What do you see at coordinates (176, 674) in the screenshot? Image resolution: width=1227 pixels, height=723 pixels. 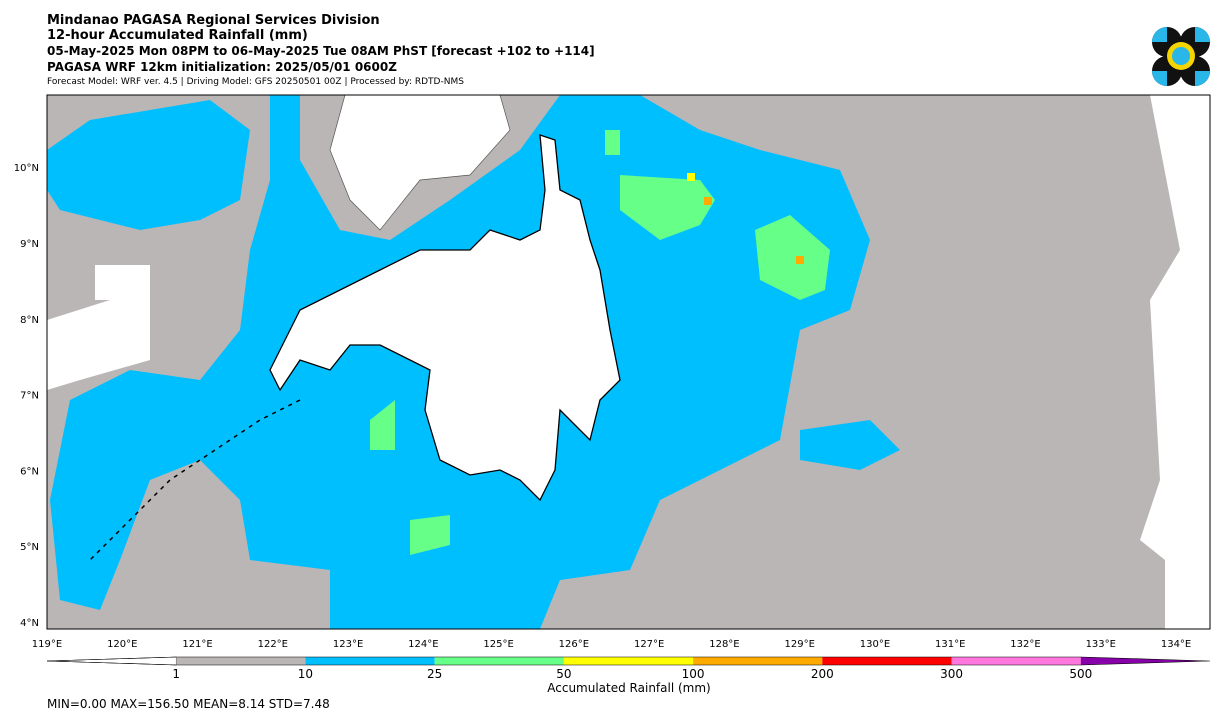 I see `colorbar-tick-label: 1` at bounding box center [176, 674].